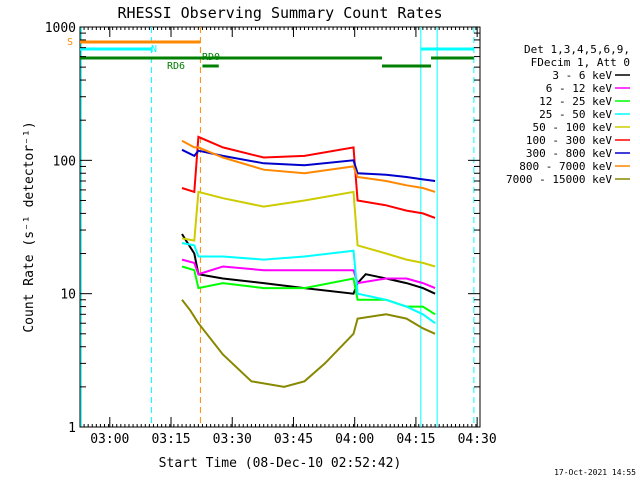 The image size is (640, 485). Describe the element at coordinates (109, 439) in the screenshot. I see `x-tick-label-0: 03:00` at that location.